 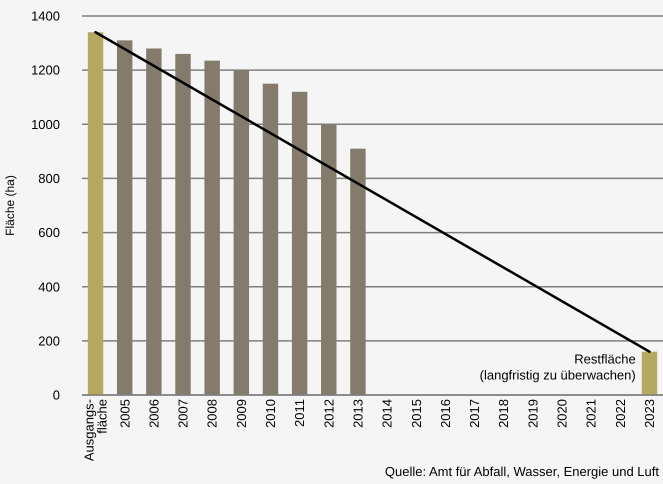 What do you see at coordinates (45, 16) in the screenshot?
I see `y-tick-label: 1400` at bounding box center [45, 16].